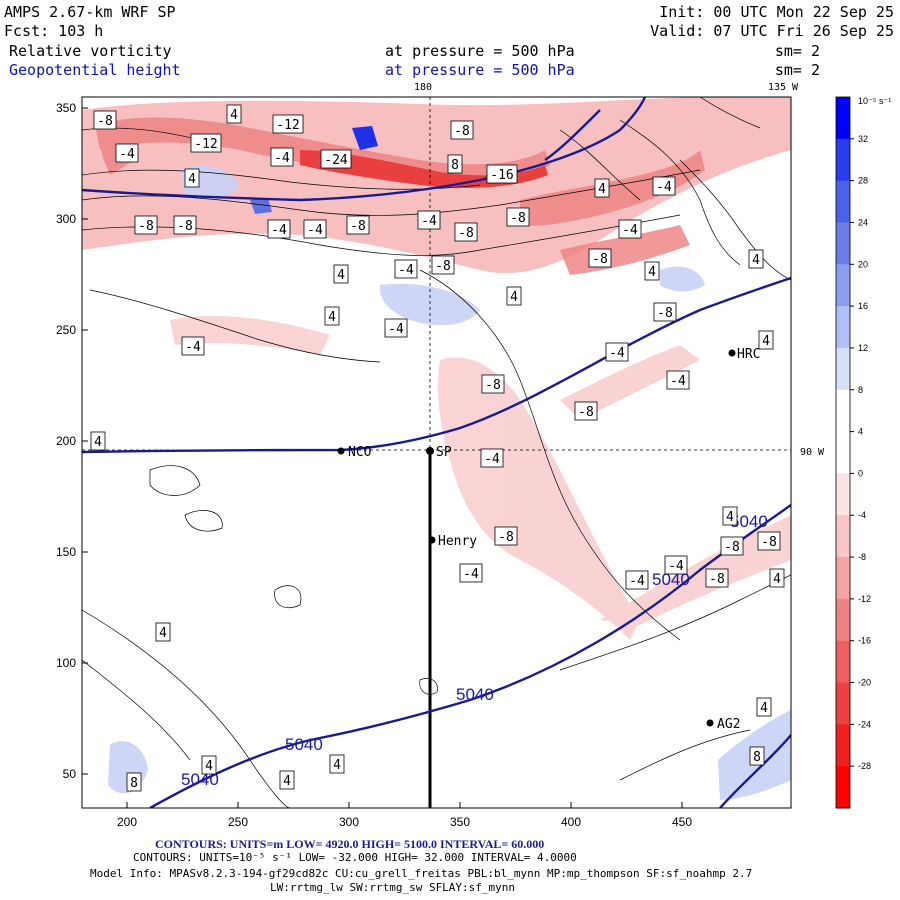 The width and height of the screenshot is (900, 900). Describe the element at coordinates (238, 822) in the screenshot. I see `x-tick-label: 250` at that location.